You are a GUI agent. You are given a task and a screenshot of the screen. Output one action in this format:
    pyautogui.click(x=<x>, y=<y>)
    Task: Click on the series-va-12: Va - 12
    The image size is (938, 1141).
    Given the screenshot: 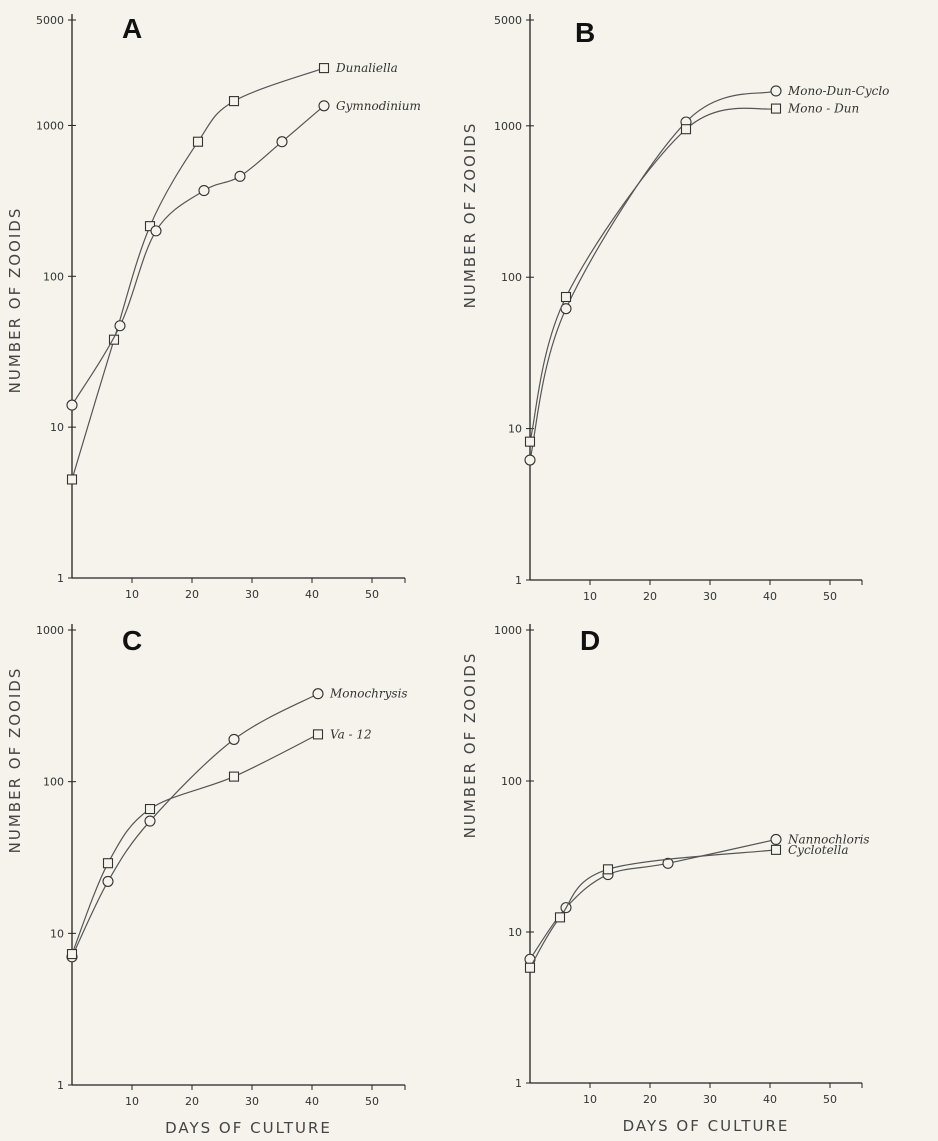 What is the action you would take?
    pyautogui.click(x=219, y=843)
    